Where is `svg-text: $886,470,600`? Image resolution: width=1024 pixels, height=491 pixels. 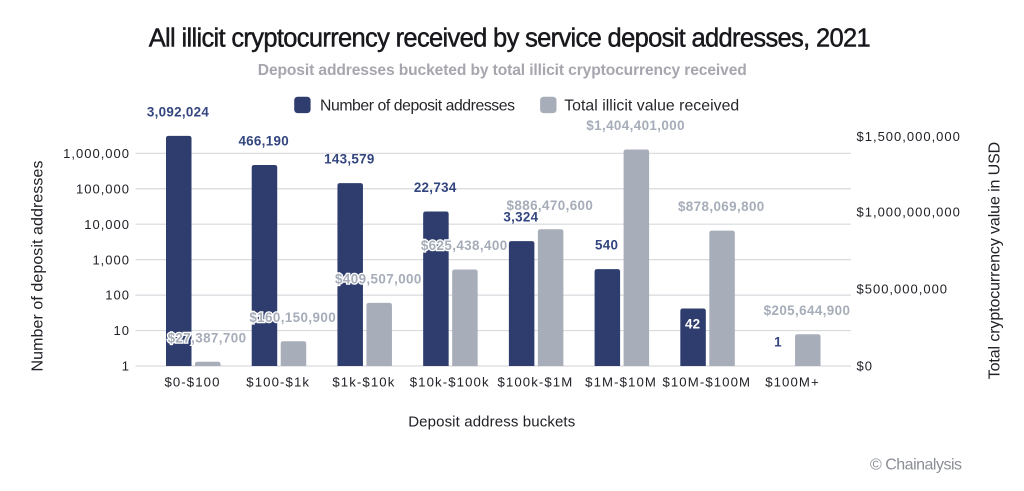 svg-text: $886,470,600 is located at coordinates (550, 205).